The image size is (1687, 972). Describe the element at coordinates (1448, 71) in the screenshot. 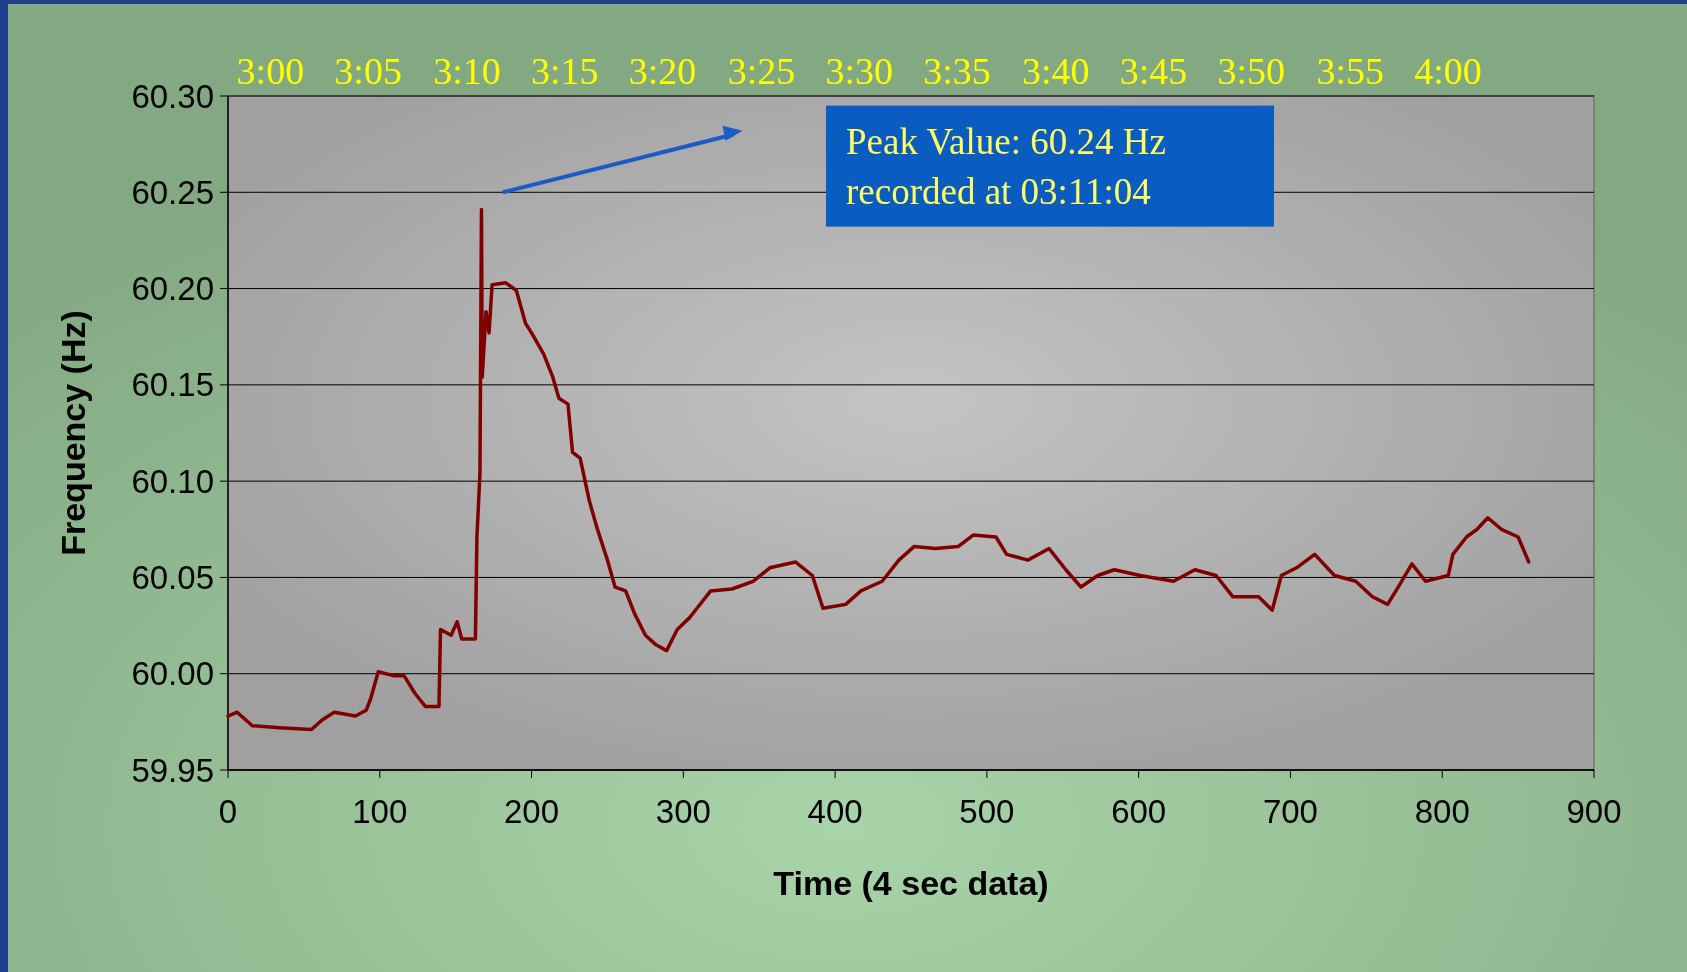

I see `x2-tick-label: 4:00` at that location.